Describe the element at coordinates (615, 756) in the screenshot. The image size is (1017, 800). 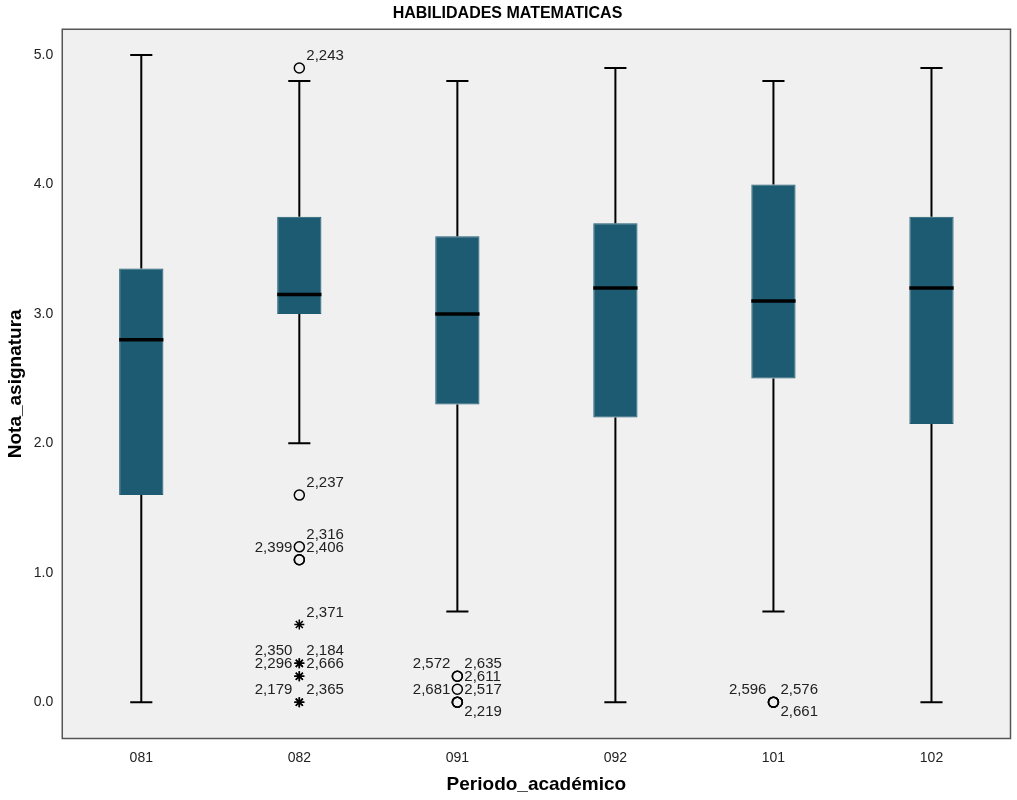
I see `x-tick-label: 092` at that location.